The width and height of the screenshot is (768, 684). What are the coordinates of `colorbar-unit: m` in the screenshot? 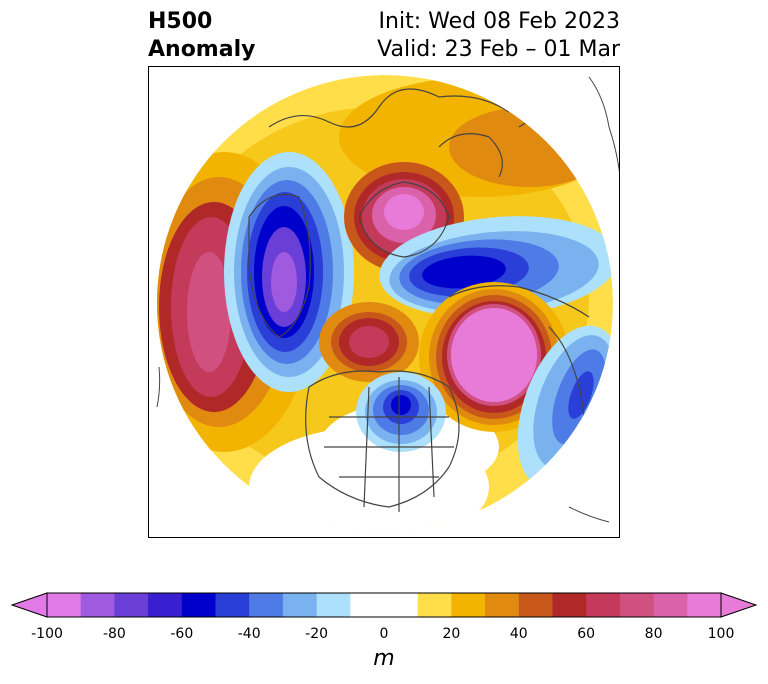 It's located at (384, 658).